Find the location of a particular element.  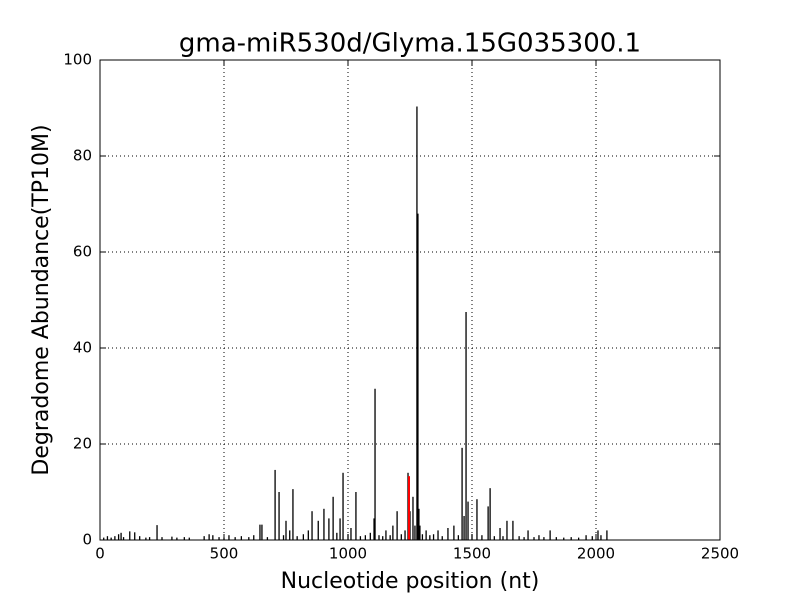

x-tick-label: 0 is located at coordinates (100, 554).